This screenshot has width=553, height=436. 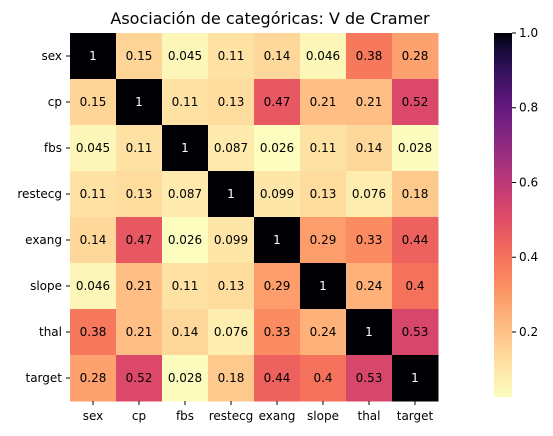 I want to click on cell-value-label: 0.47, so click(x=277, y=102).